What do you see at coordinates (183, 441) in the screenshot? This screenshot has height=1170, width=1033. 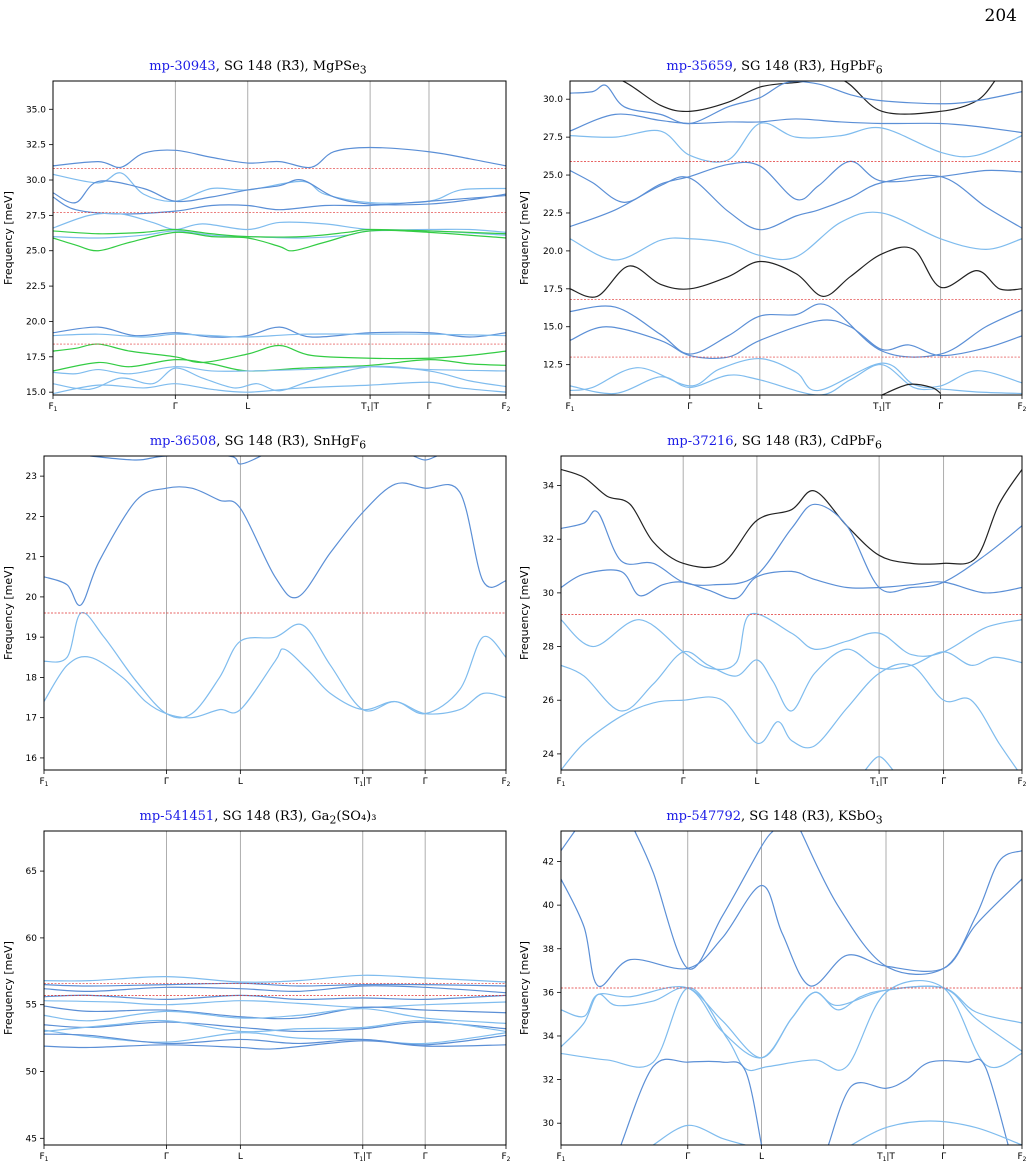 I see `material-id-link: mp-36508` at bounding box center [183, 441].